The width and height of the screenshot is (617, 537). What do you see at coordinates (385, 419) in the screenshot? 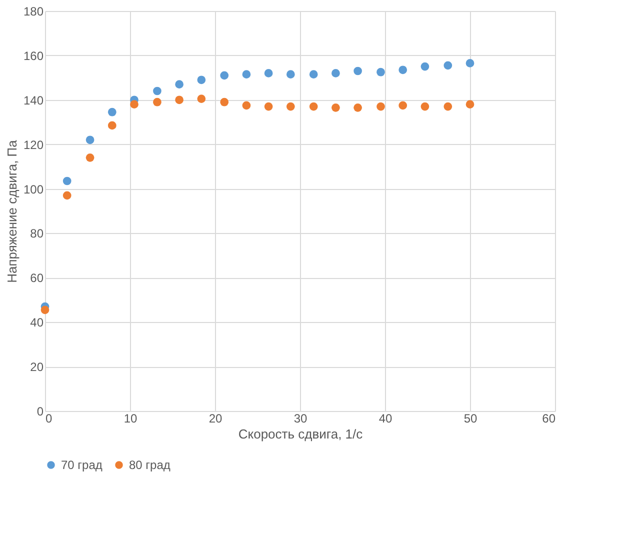
I see `x-tick-label: 40` at bounding box center [385, 419].